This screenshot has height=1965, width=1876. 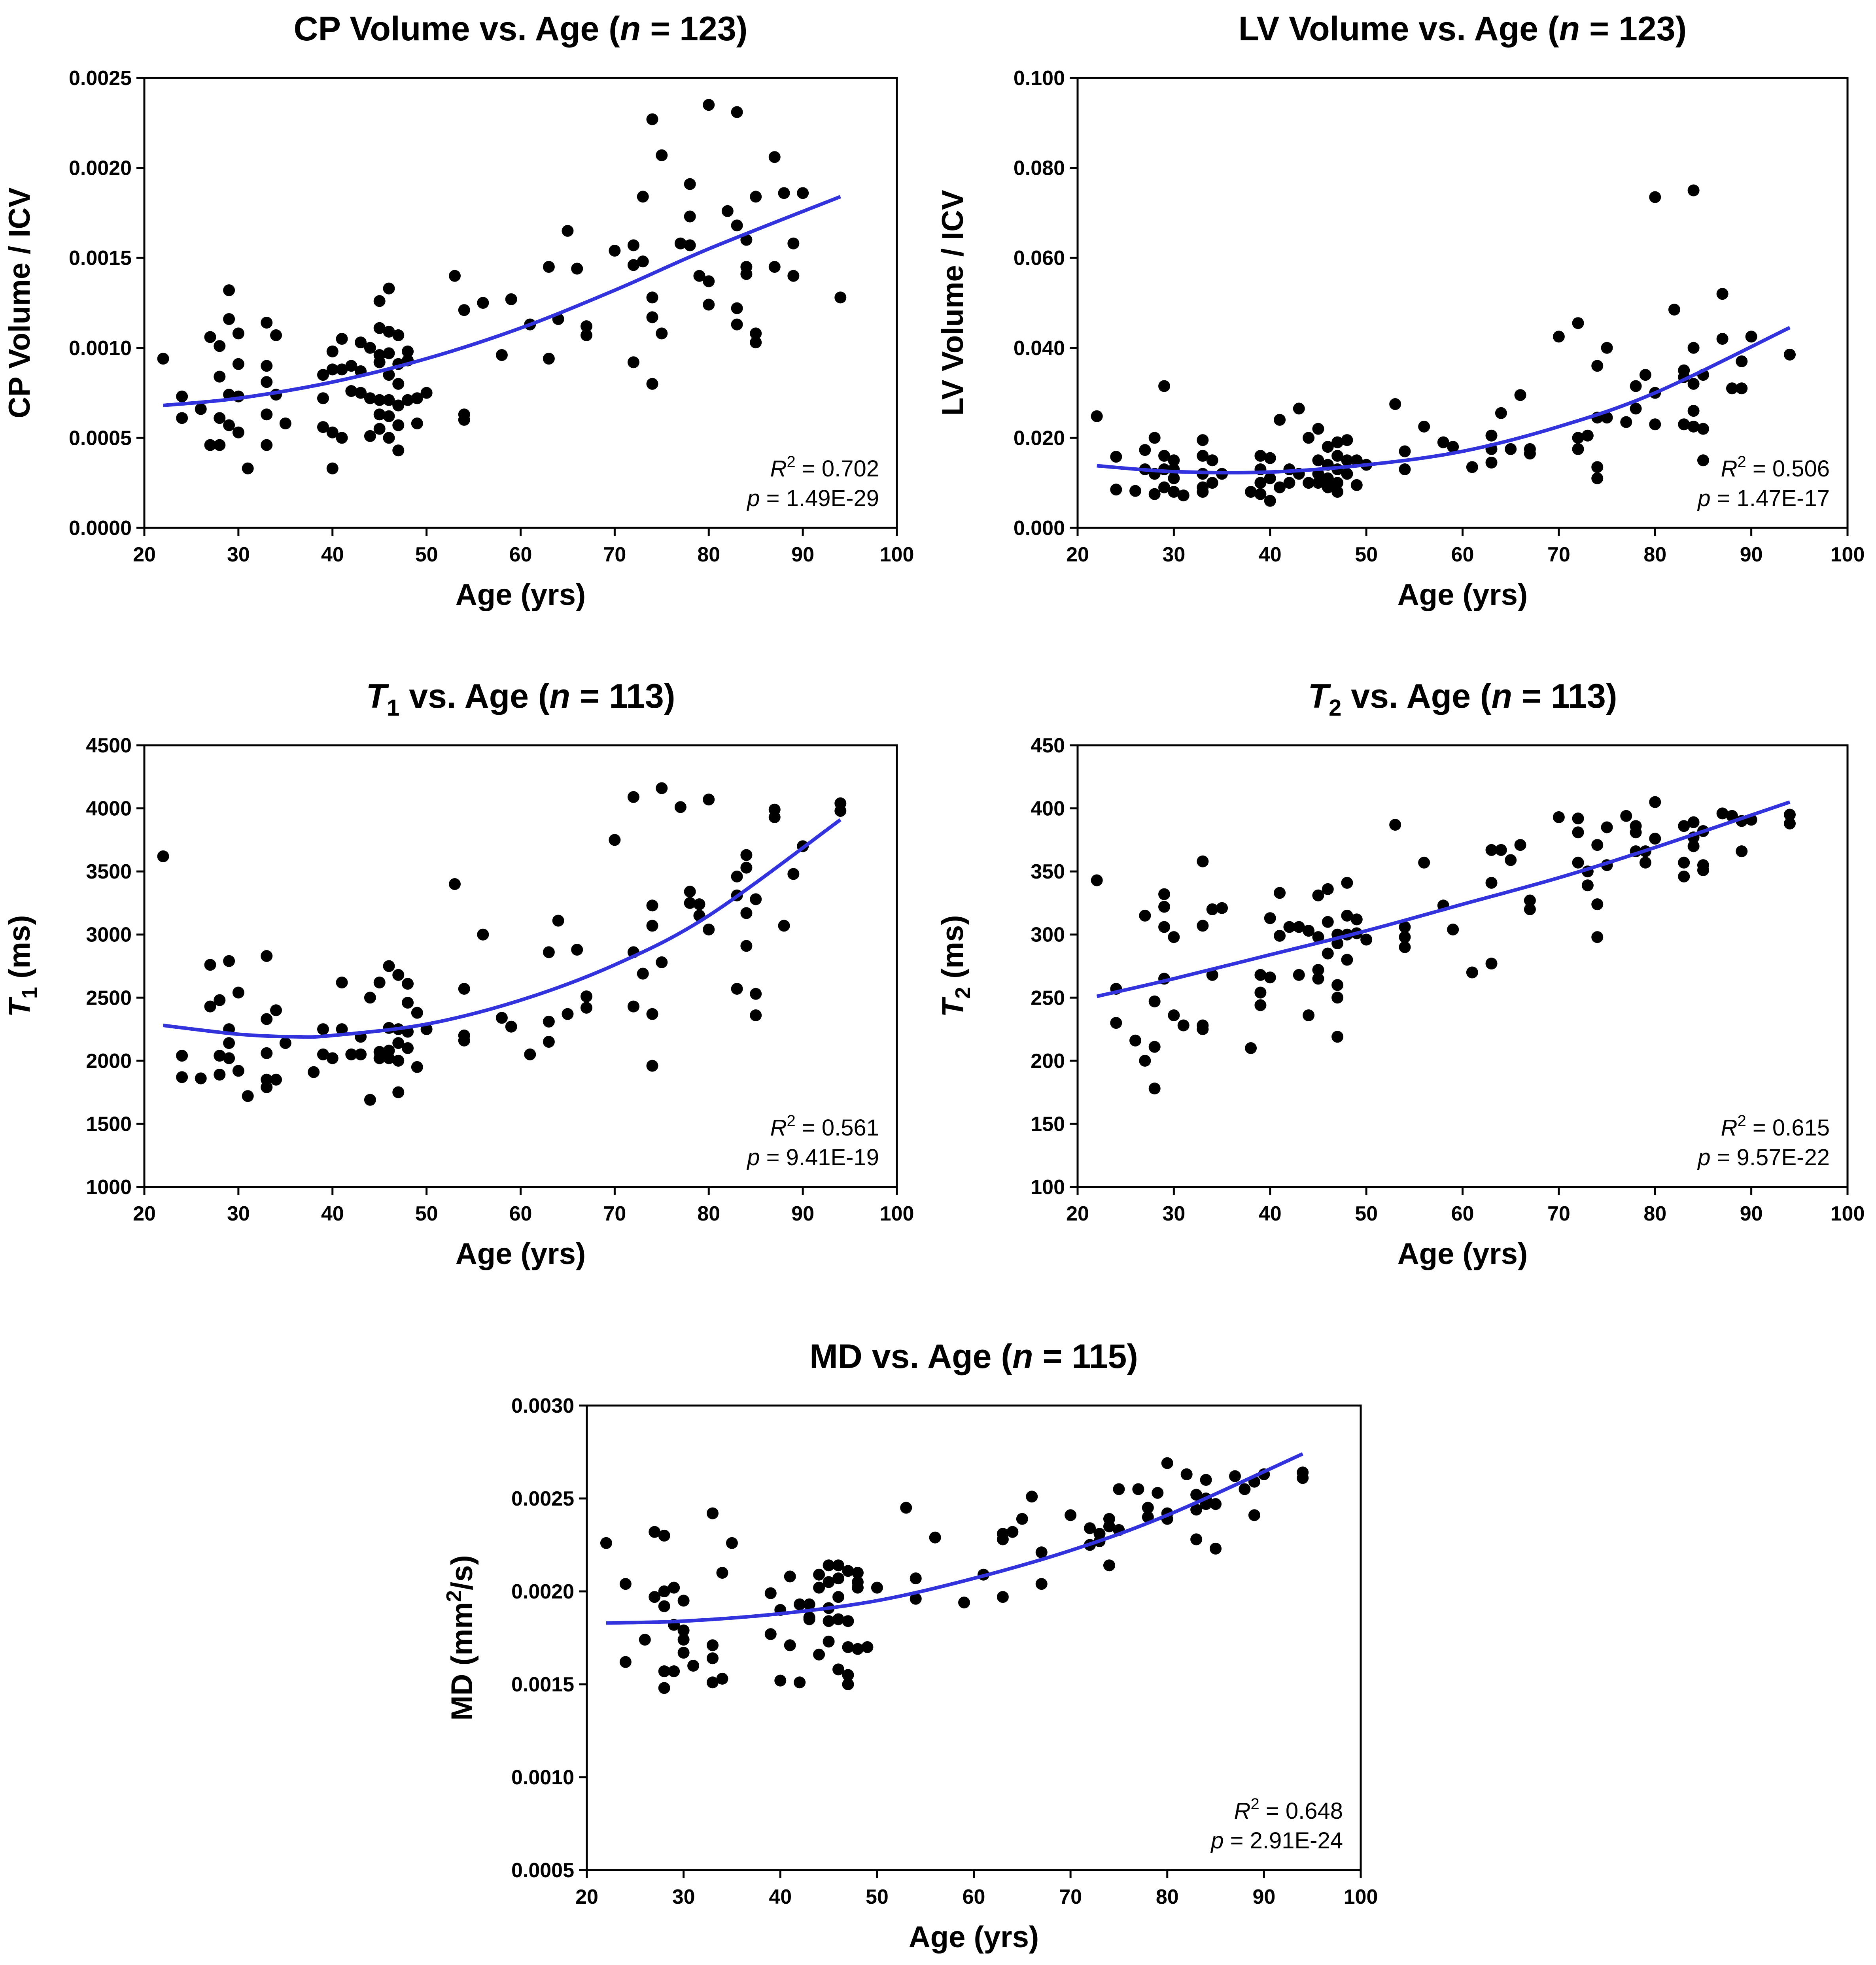 I want to click on title-n-symbol: n, so click(x=1502, y=696).